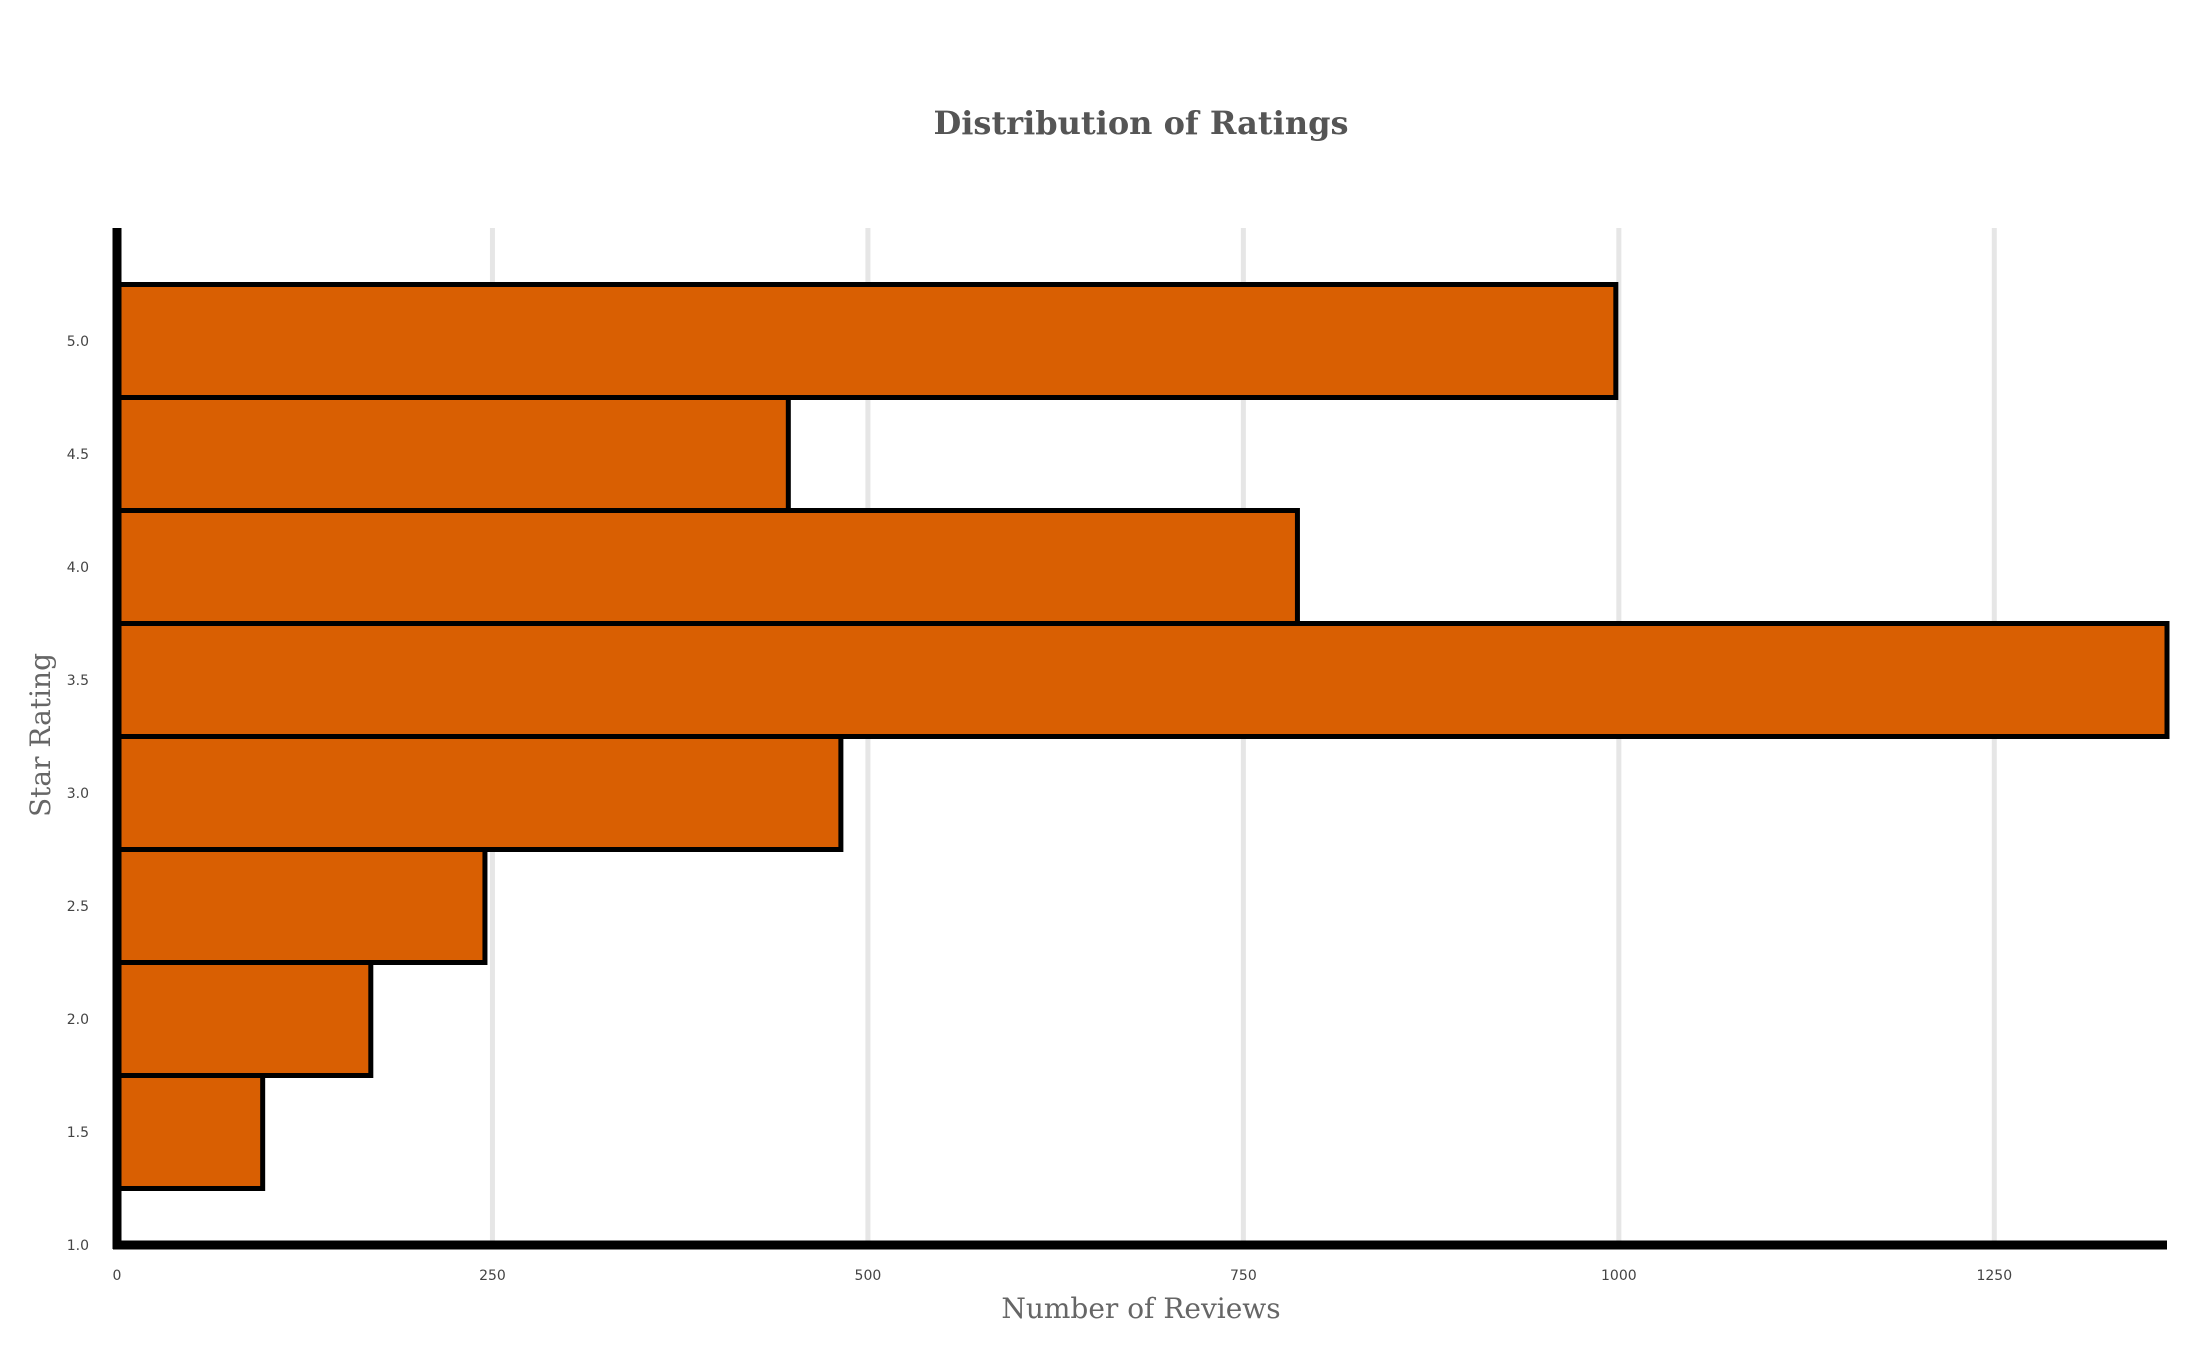 The width and height of the screenshot is (2187, 1349). I want to click on y-tick-label: 3.0, so click(78, 794).